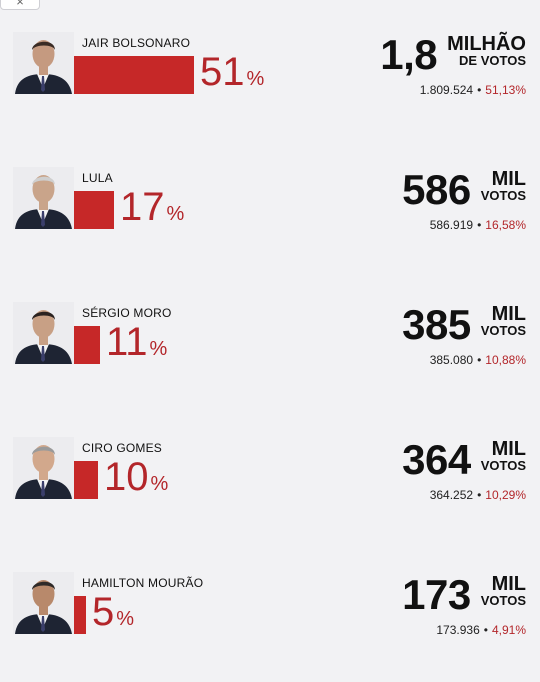  I want to click on percent-value: 5, so click(103, 612).